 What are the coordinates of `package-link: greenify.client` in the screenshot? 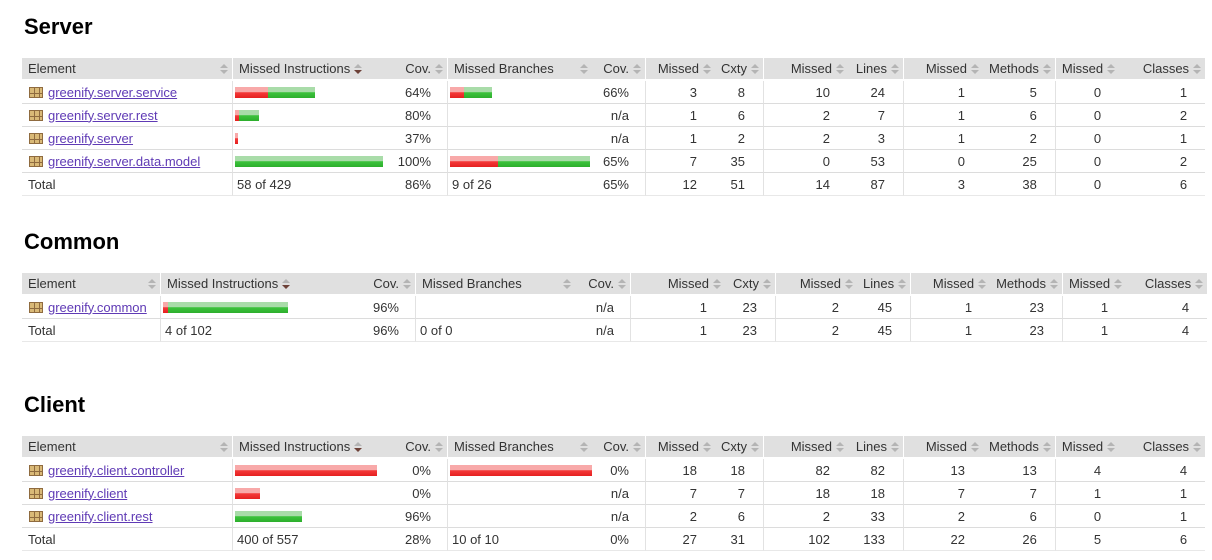 It's located at (88, 493).